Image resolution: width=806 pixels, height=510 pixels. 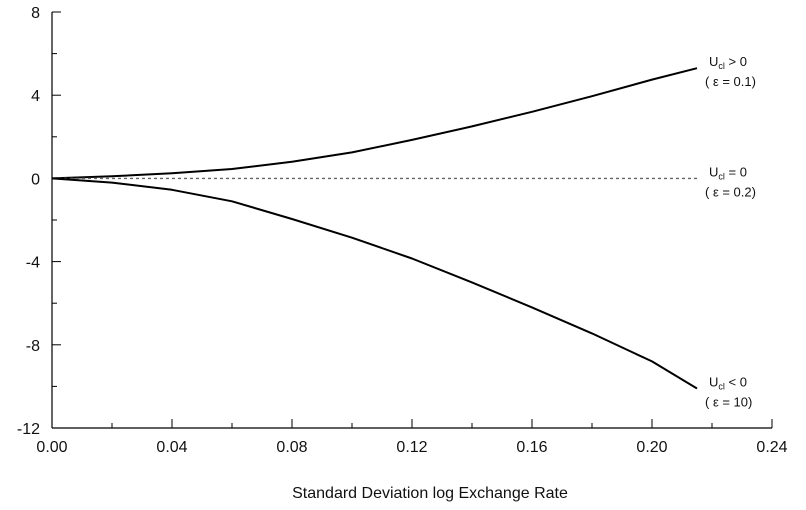 What do you see at coordinates (651, 447) in the screenshot?
I see `x-tick-label: 0.20` at bounding box center [651, 447].